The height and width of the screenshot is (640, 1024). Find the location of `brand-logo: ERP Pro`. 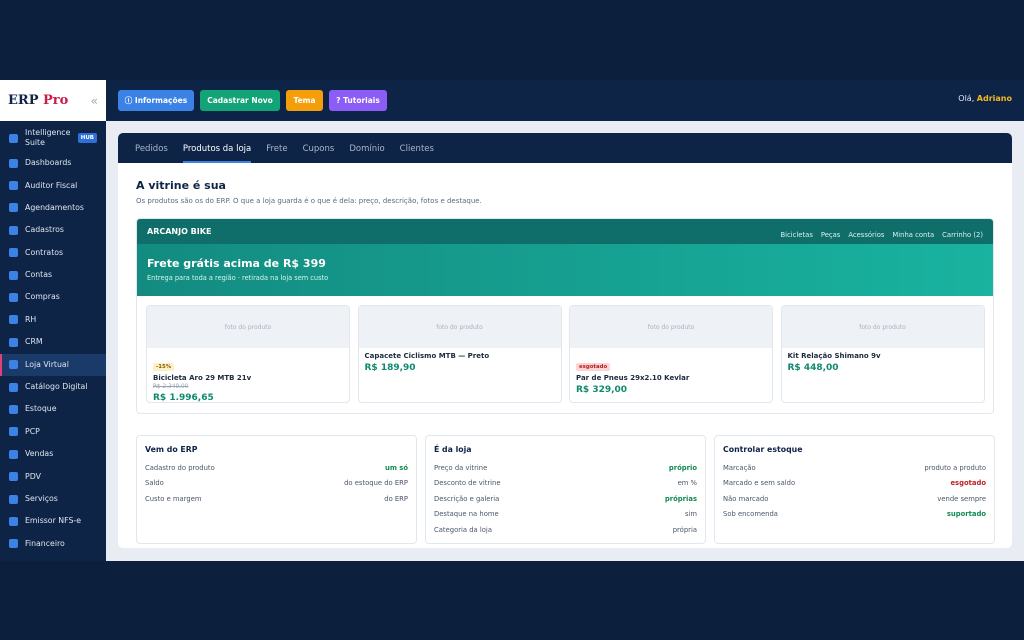

brand-logo: ERP Pro is located at coordinates (38, 100).